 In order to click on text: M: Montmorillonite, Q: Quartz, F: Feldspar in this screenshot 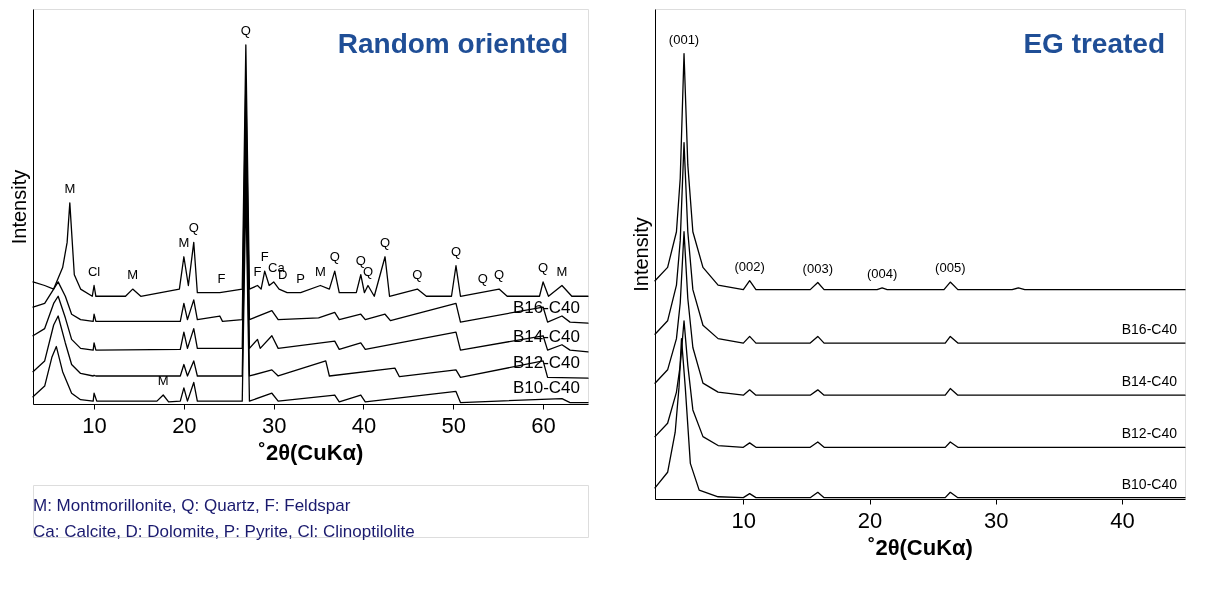, I will do `click(192, 505)`.